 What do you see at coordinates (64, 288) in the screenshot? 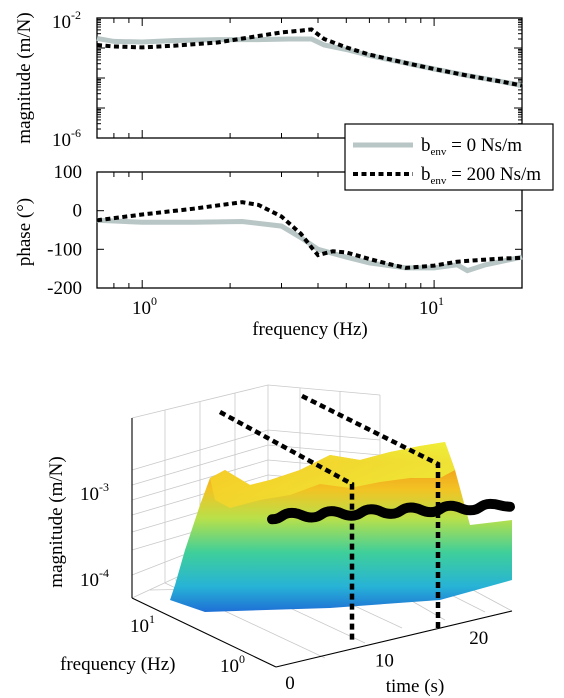
I see `phase-ytick-4: -200` at bounding box center [64, 288].